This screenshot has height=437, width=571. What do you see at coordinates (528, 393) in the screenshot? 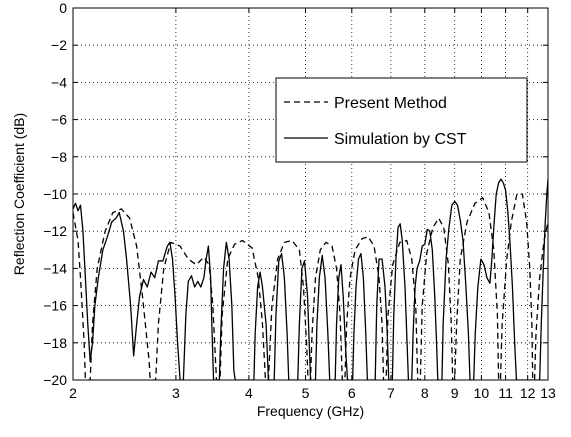
I see `x-tick-label: 12` at bounding box center [528, 393].